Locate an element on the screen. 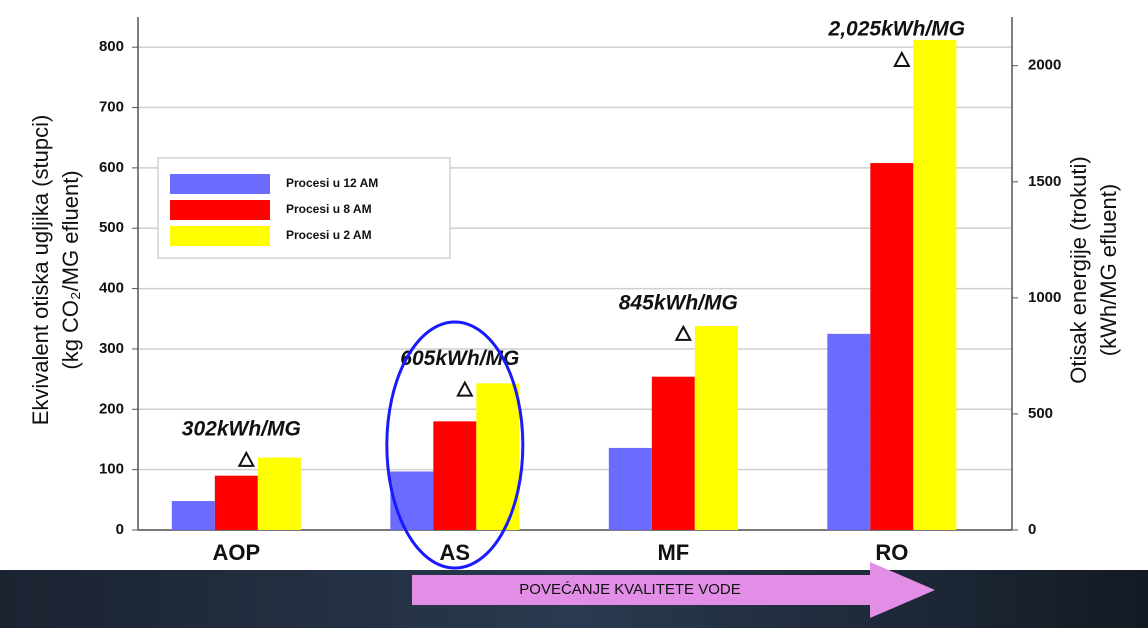 Image resolution: width=1148 pixels, height=628 pixels. value-label: 2,025kWh/MG is located at coordinates (897, 28).